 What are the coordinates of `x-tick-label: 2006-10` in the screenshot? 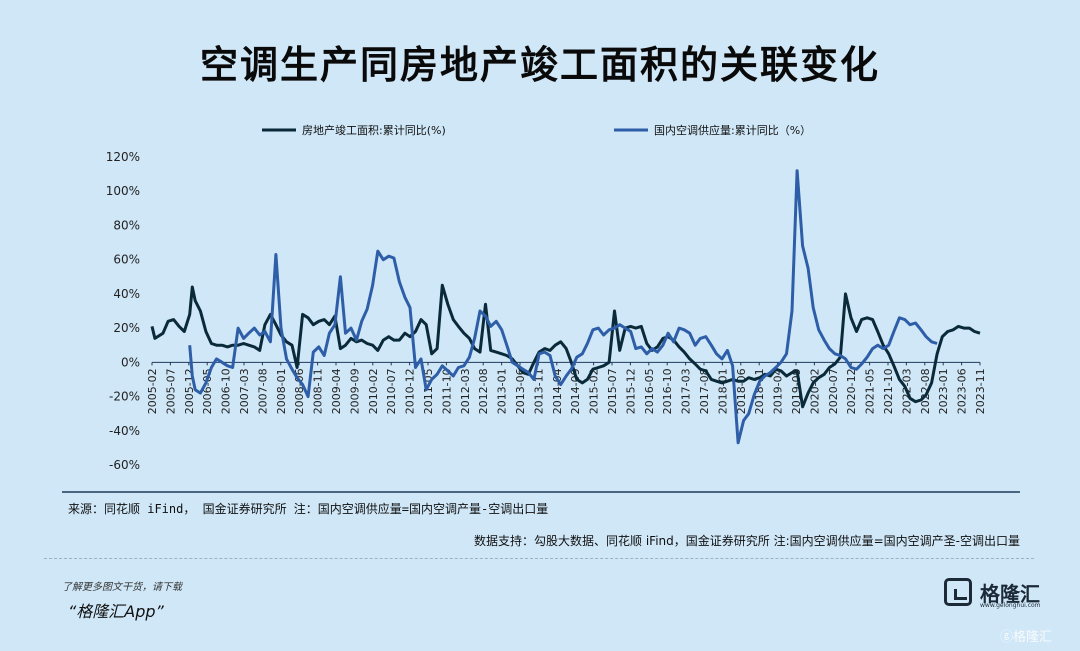 It's located at (226, 391).